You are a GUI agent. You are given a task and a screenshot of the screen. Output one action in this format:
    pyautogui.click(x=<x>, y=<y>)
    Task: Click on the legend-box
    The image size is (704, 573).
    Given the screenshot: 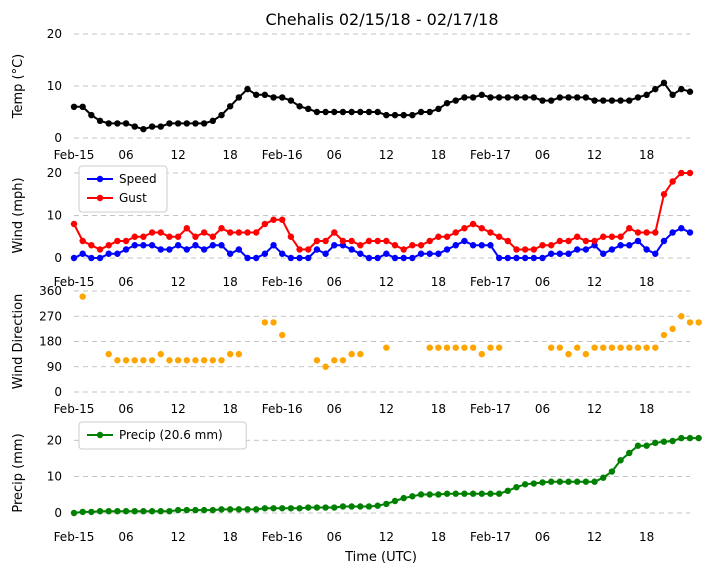 What is the action you would take?
    pyautogui.click(x=162, y=435)
    